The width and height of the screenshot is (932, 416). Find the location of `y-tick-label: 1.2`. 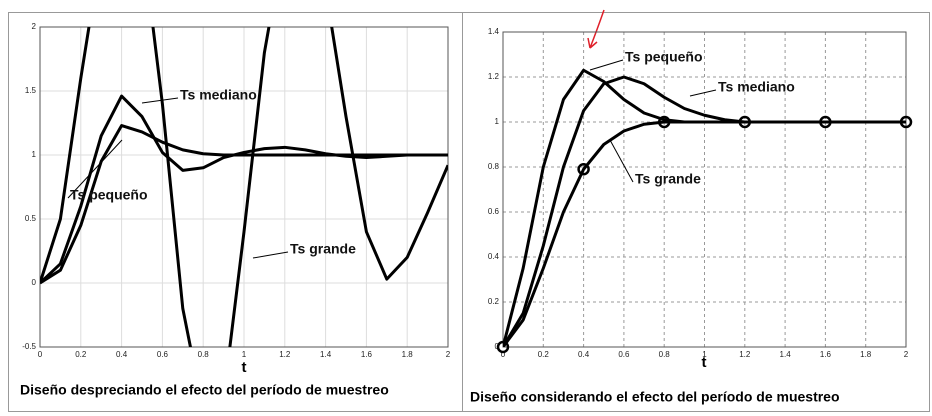

y-tick-label: 1.2 is located at coordinates (494, 76).